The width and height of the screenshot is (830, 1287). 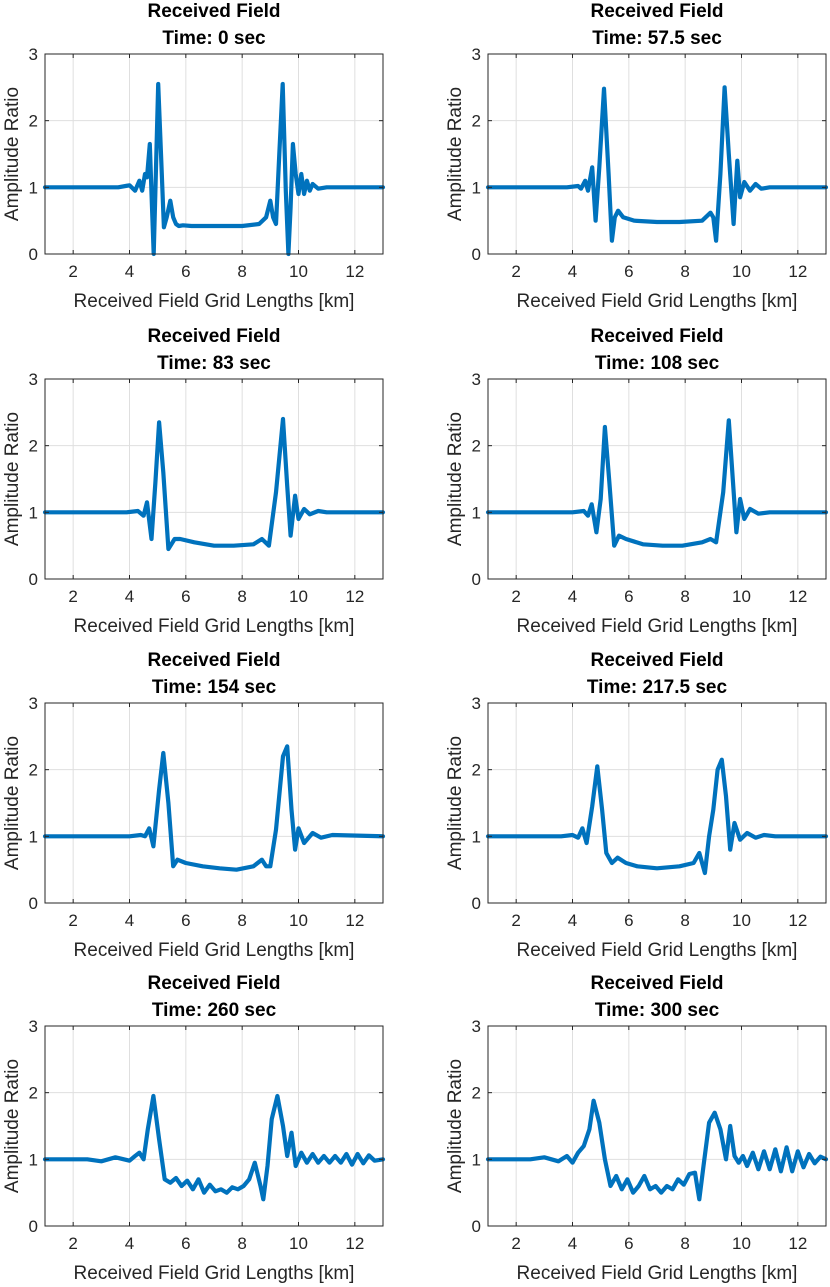 What do you see at coordinates (657, 687) in the screenshot?
I see `chart-subtitle: Time: 217.5 sec` at bounding box center [657, 687].